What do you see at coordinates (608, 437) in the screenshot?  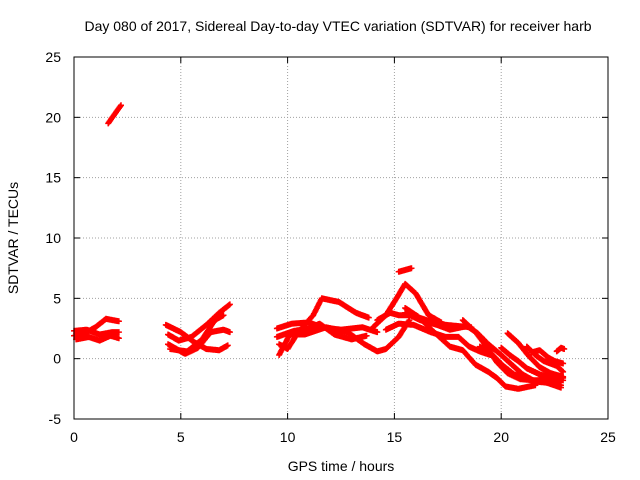 I see `x-tick-label: 25` at bounding box center [608, 437].